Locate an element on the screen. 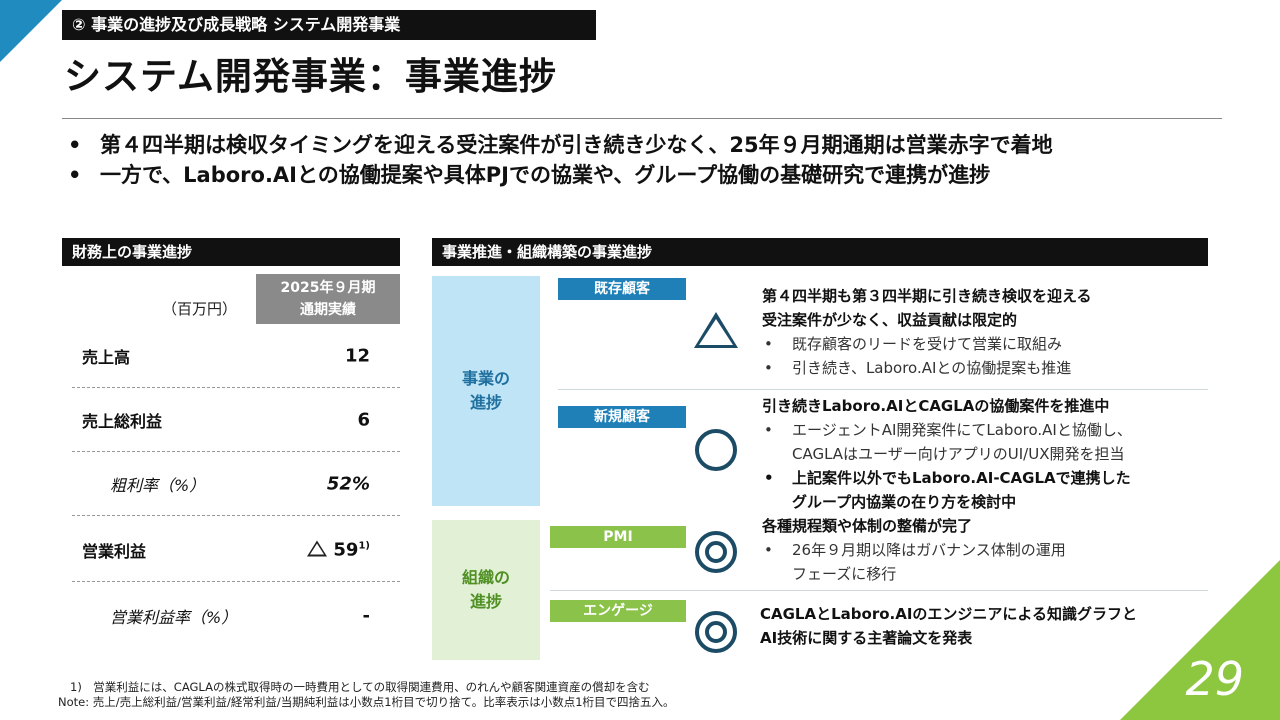 The height and width of the screenshot is (720, 1280). unit-label: （百万円） is located at coordinates (200, 309).